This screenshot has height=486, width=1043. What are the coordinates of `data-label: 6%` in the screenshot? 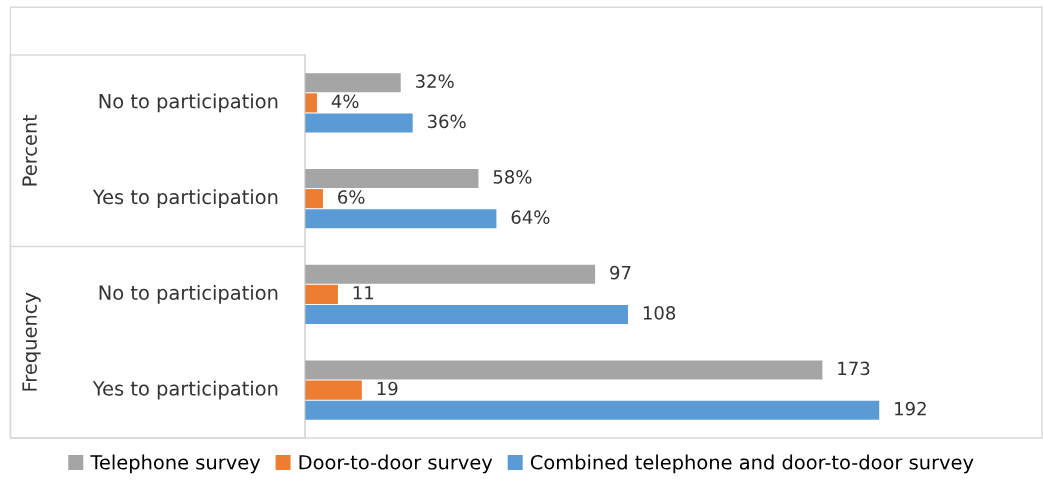 It's located at (351, 197).